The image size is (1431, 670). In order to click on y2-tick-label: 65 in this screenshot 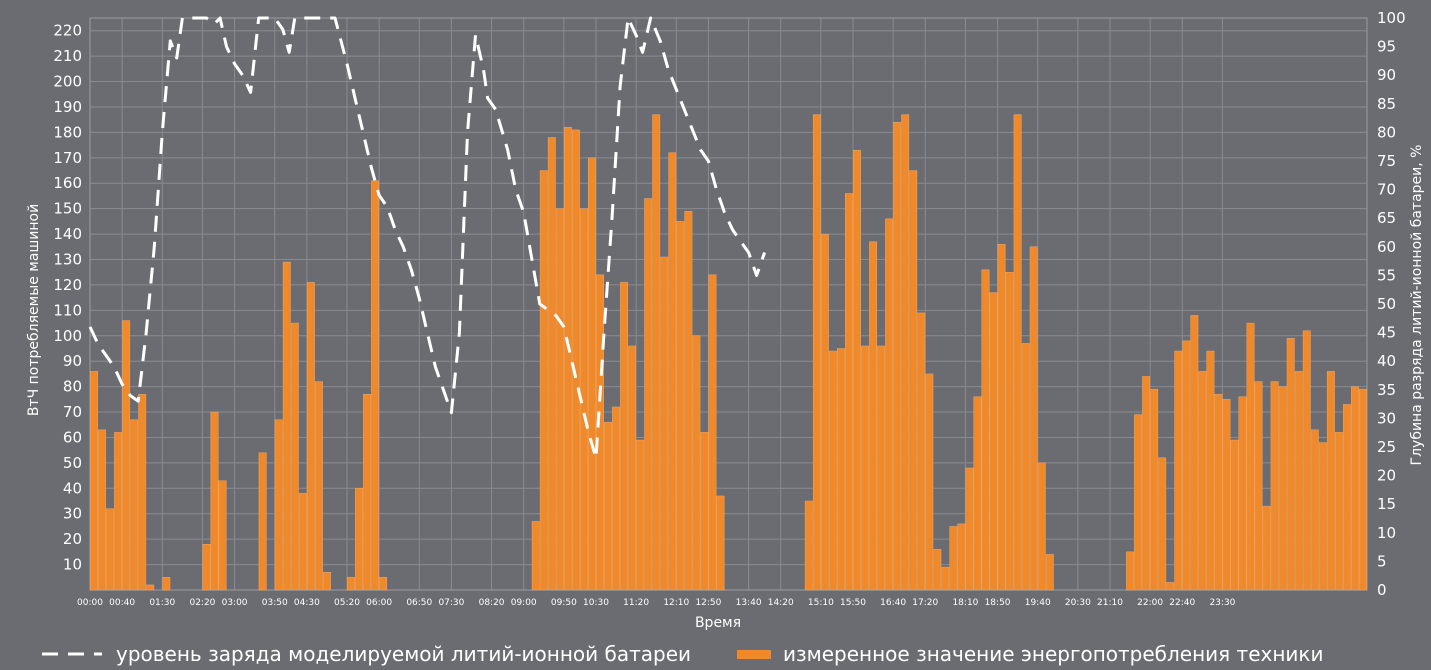, I will do `click(1386, 218)`.